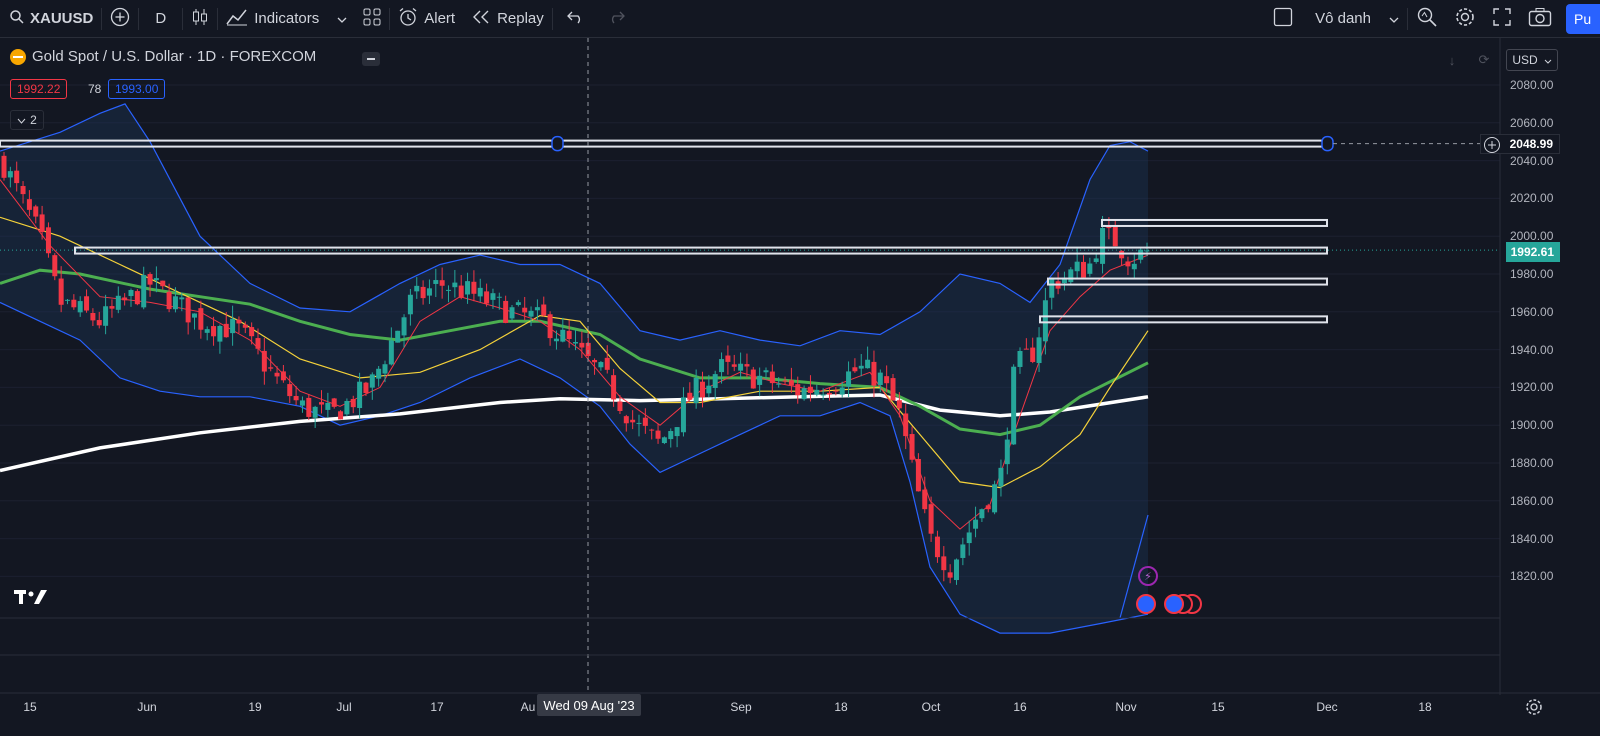  I want to click on alert-button: Alert, so click(426, 18).